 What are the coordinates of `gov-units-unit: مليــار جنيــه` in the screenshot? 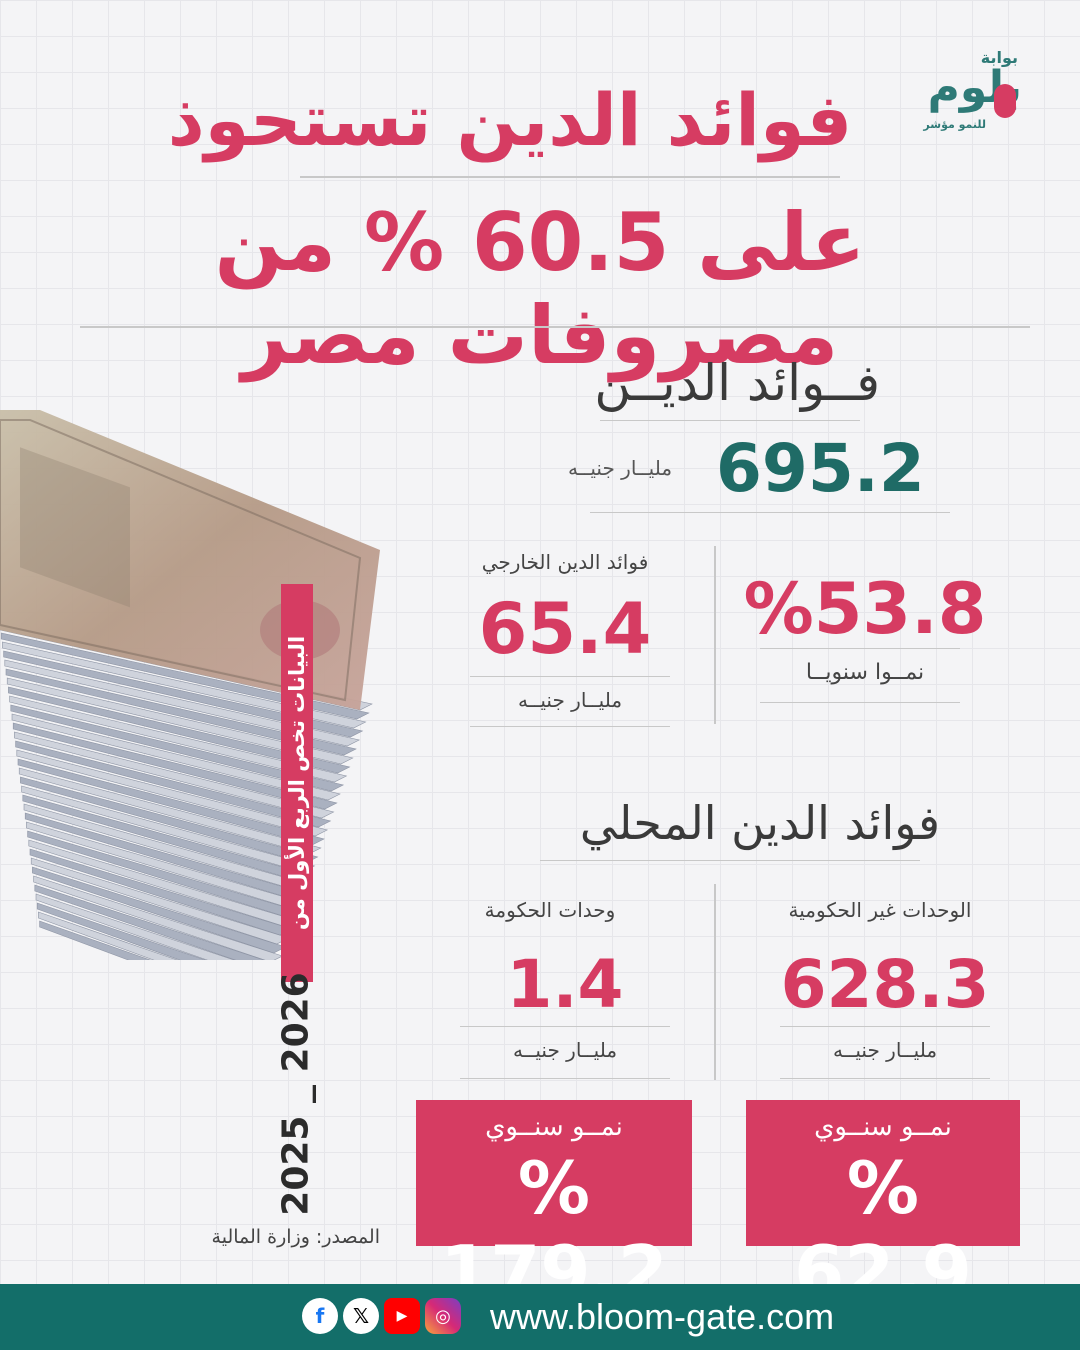 It's located at (565, 1050).